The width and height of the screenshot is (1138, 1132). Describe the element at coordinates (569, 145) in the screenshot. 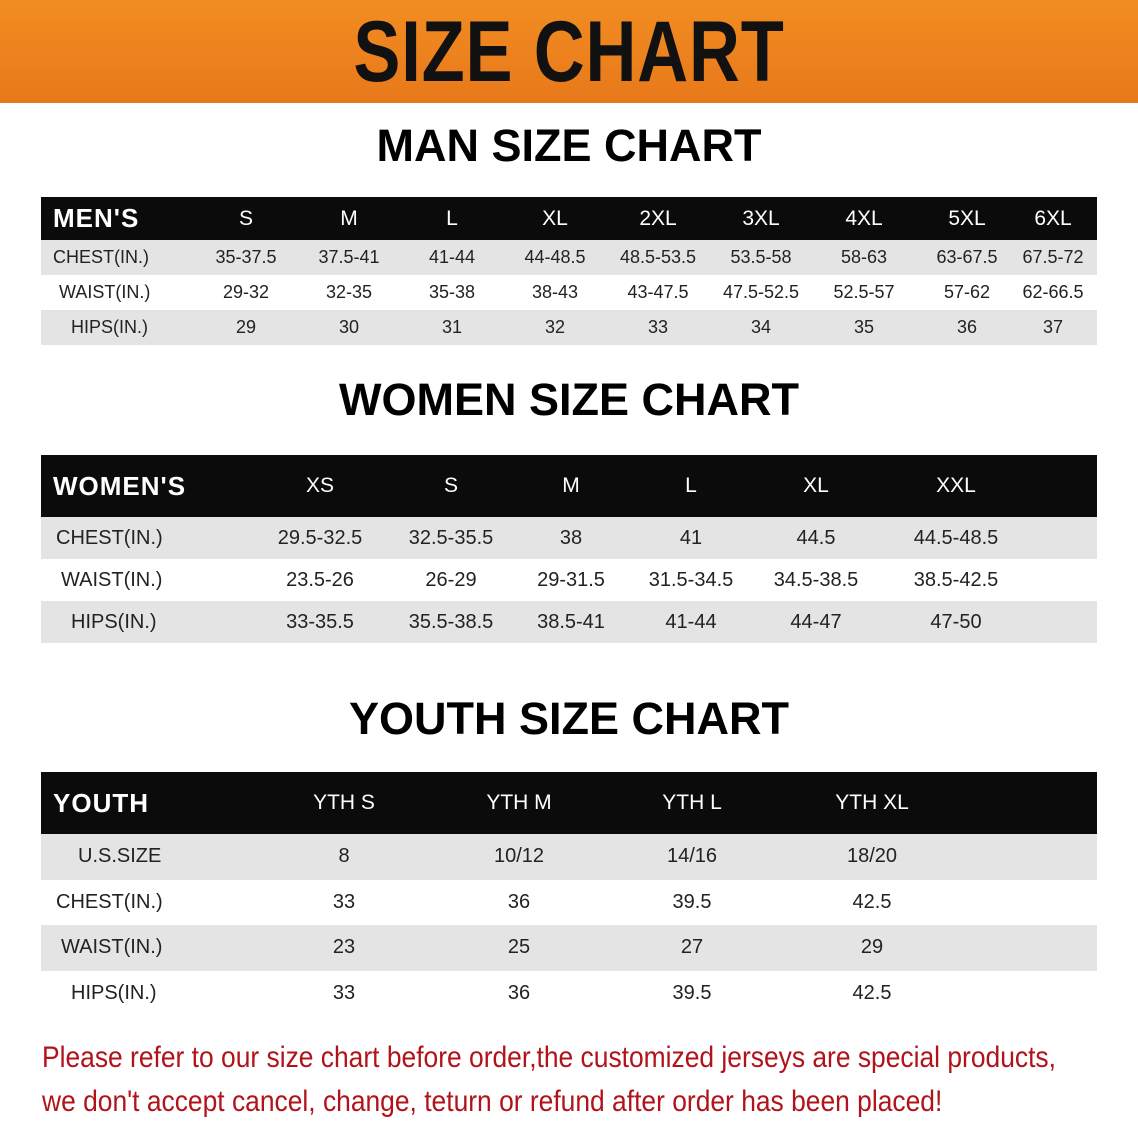

I see `men-section-title: MAN SIZE CHART` at that location.